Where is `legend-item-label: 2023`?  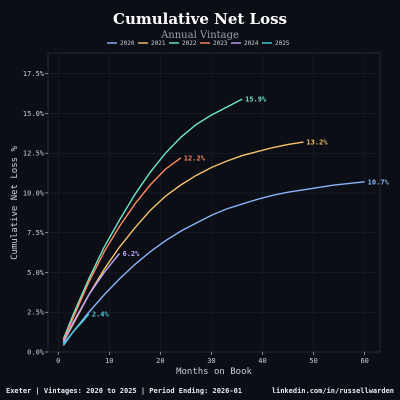 legend-item-label: 2023 is located at coordinates (220, 43).